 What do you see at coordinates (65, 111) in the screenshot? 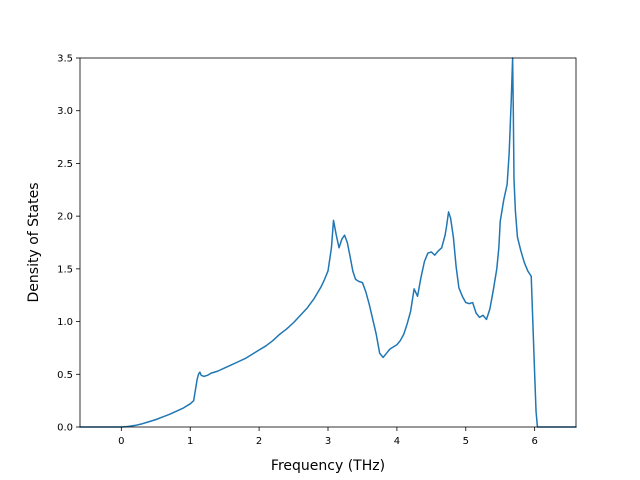
I see `y-tick-label: 3.0` at bounding box center [65, 111].